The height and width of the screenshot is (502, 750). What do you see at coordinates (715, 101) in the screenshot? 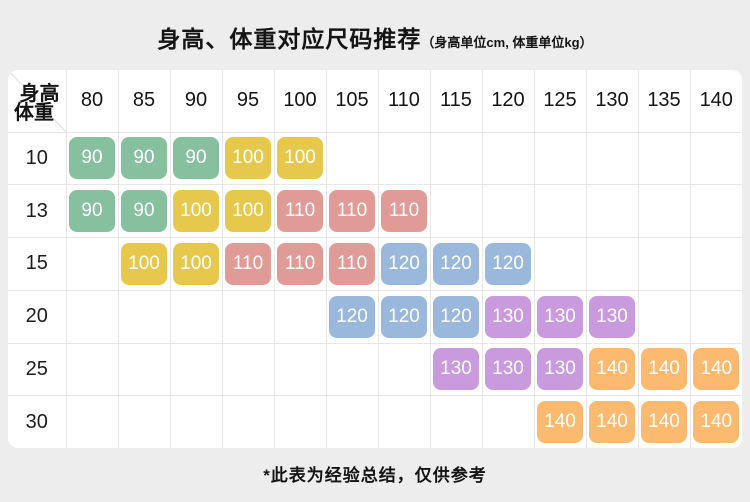
I see `height-column-header: 140` at bounding box center [715, 101].